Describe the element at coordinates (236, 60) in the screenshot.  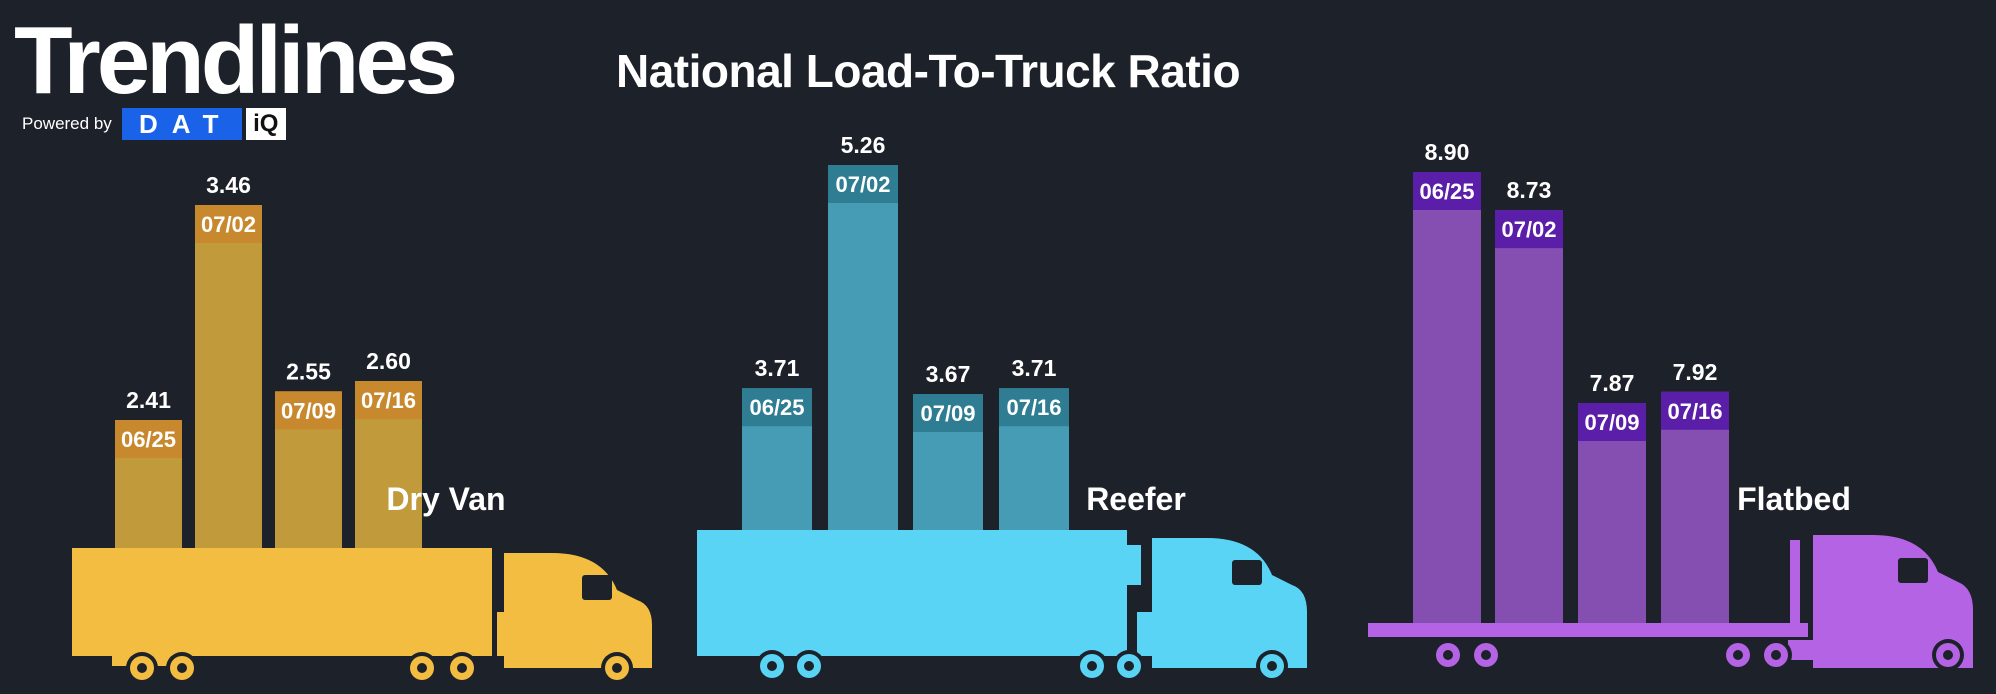
I see `brand-title: Trendlines` at that location.